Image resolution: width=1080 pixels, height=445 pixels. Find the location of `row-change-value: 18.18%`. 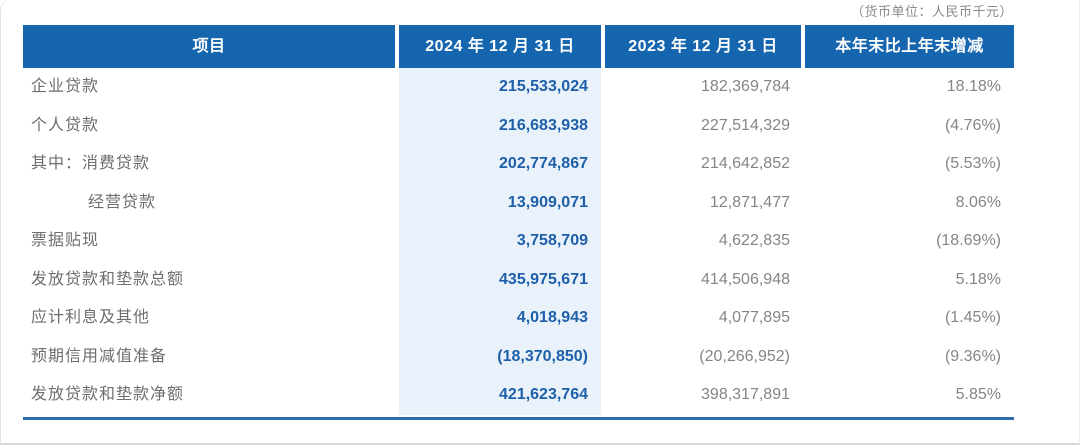

row-change-value: 18.18% is located at coordinates (973, 86).